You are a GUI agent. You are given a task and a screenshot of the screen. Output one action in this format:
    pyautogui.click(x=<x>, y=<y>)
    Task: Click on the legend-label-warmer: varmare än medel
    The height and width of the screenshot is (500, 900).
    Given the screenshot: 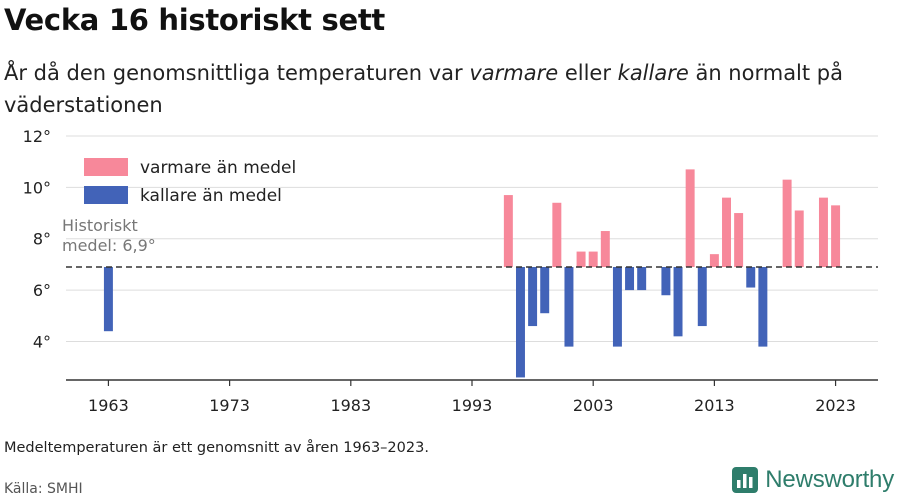 What is the action you would take?
    pyautogui.click(x=218, y=168)
    